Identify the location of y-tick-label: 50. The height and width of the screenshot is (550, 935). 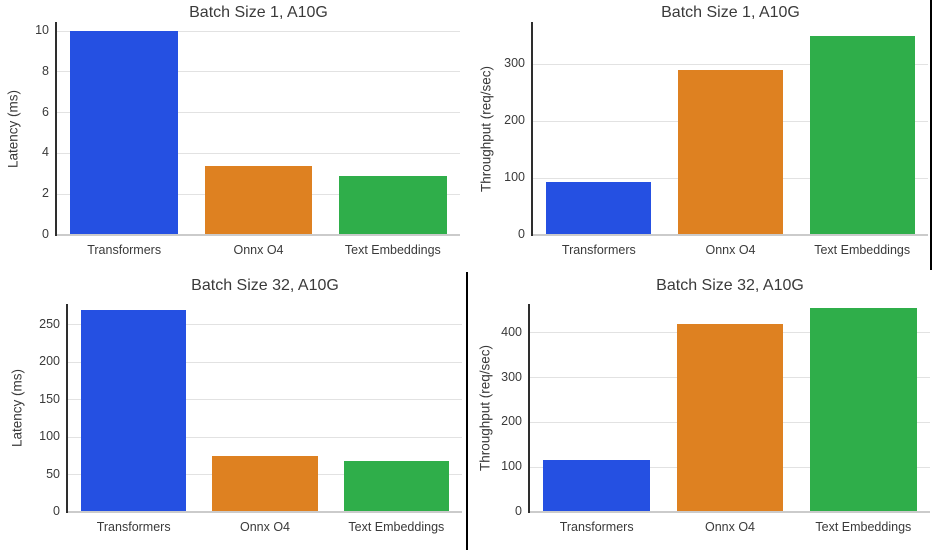
(53, 473).